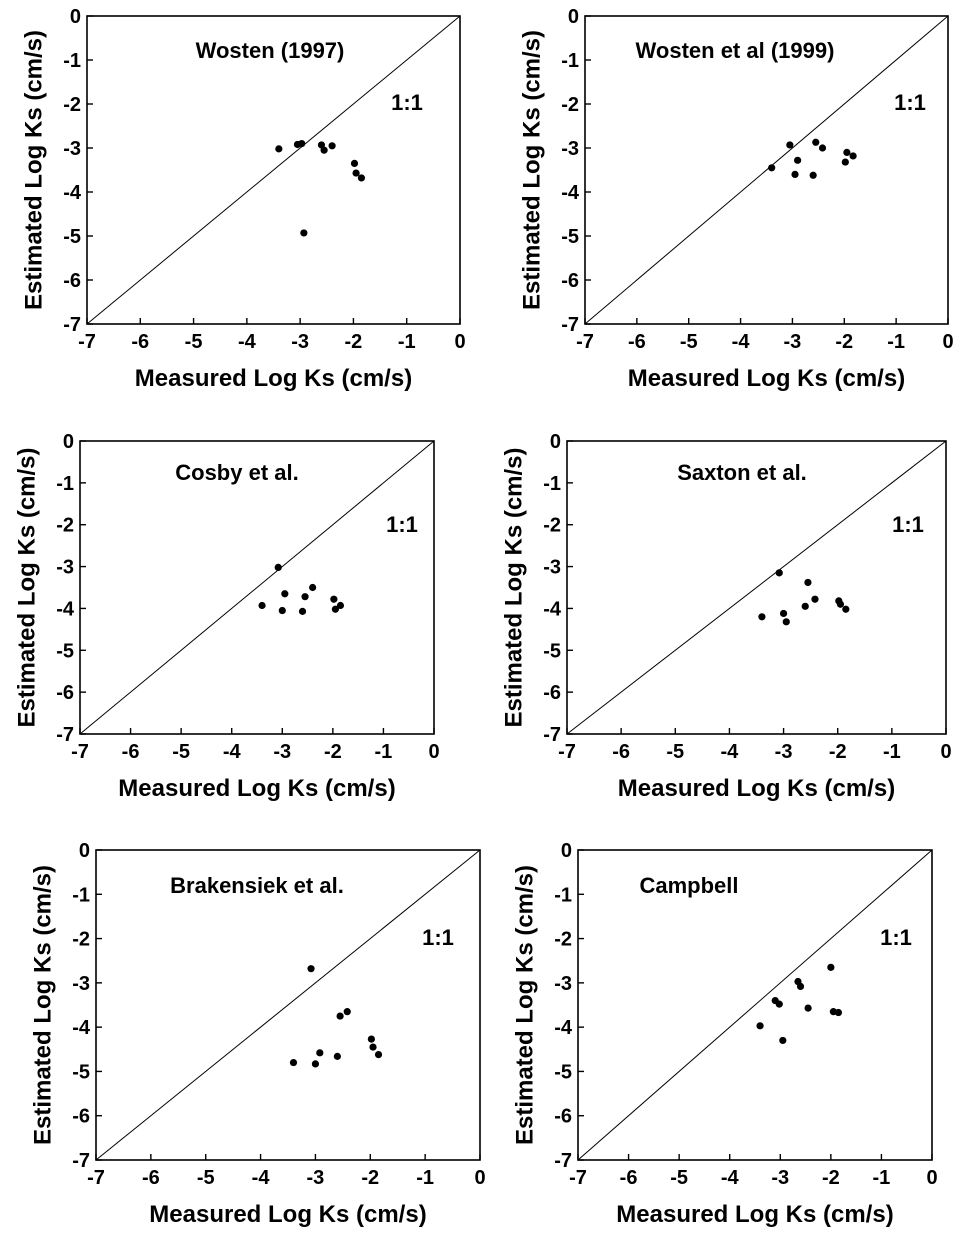 This screenshot has width=960, height=1236. I want to click on panel-title: Saxton et al., so click(742, 472).